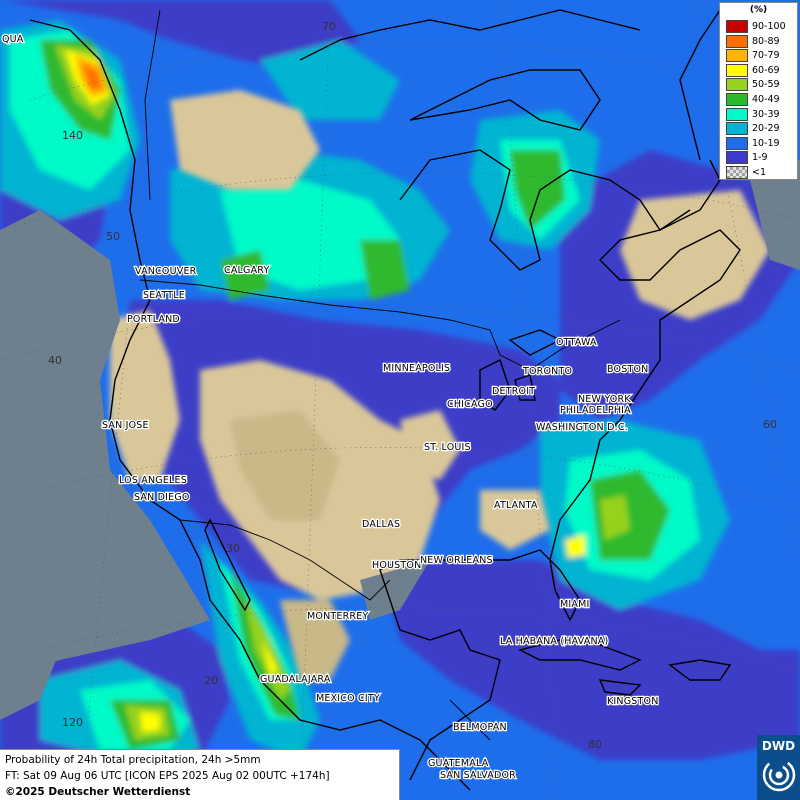 This screenshot has width=800, height=800. I want to click on legend-label: 1-9, so click(760, 158).